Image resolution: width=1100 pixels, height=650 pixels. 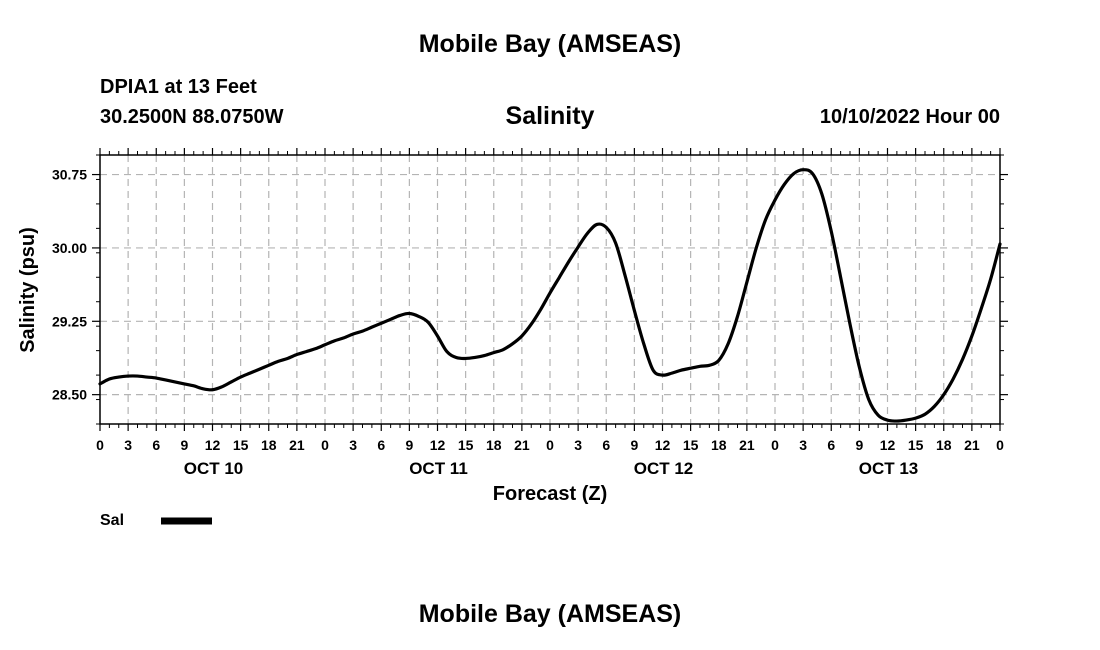 I want to click on x-axis-title: Forecast (Z), so click(x=550, y=494).